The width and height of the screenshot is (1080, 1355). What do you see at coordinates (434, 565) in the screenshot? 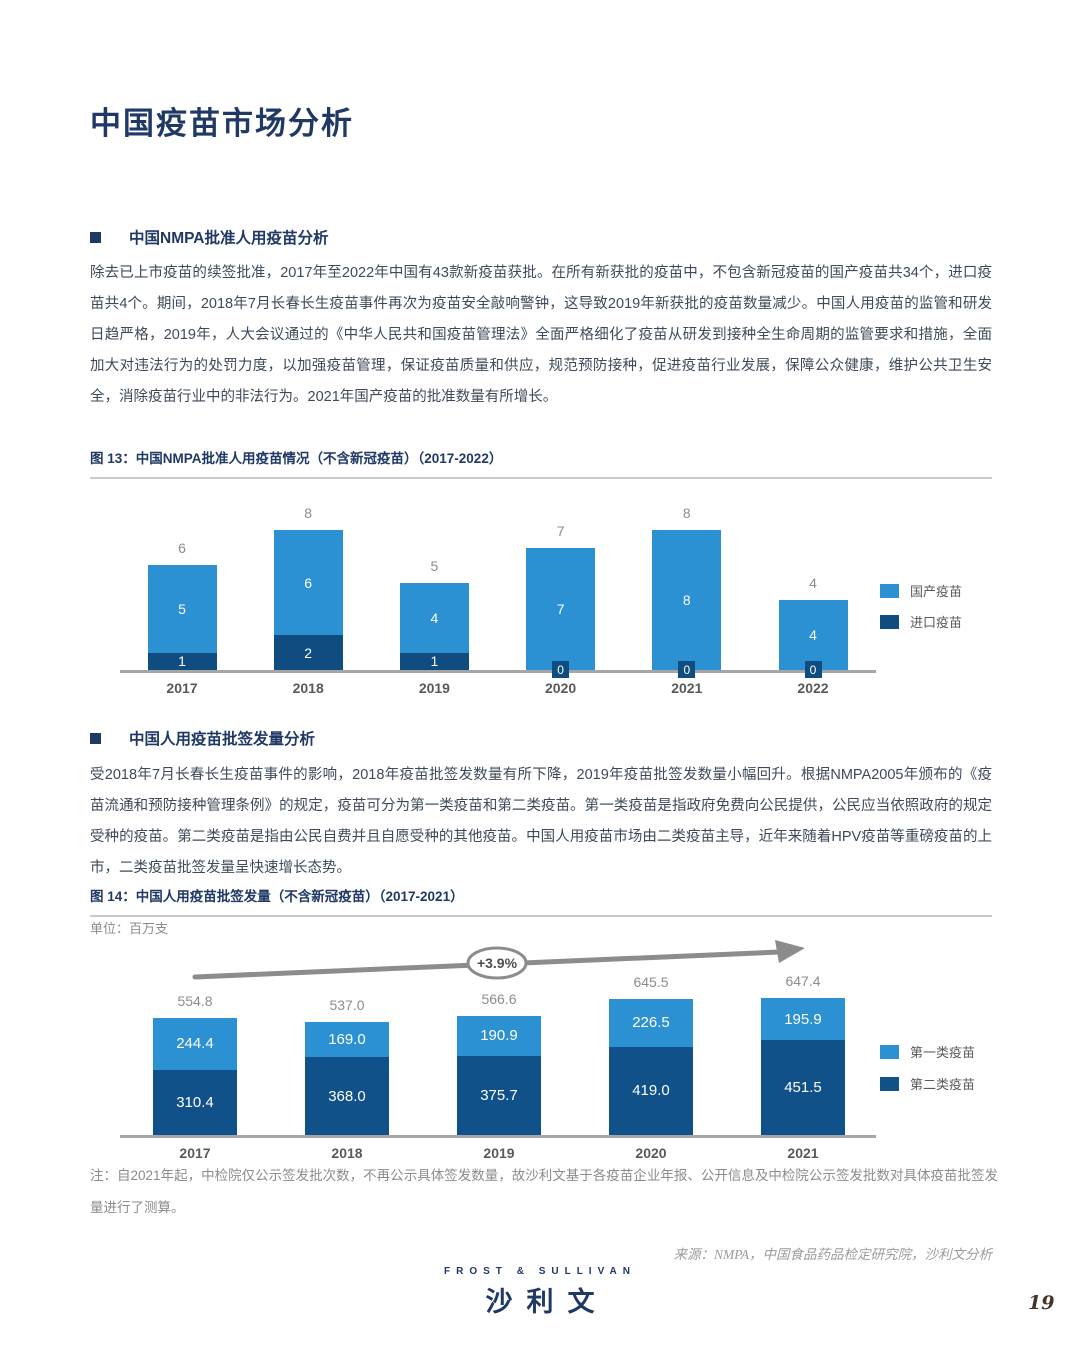
I see `bar-total-label: 5` at bounding box center [434, 565].